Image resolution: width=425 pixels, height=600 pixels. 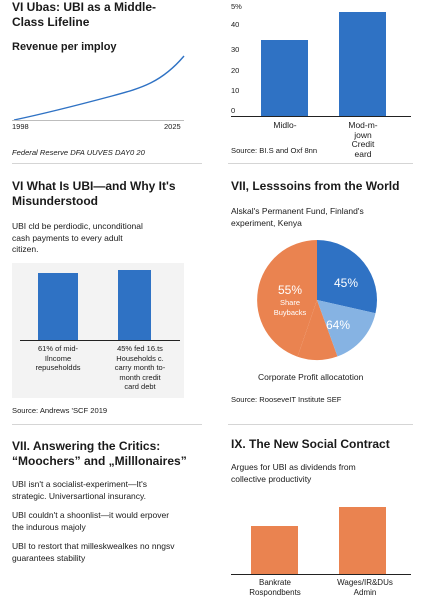 What do you see at coordinates (235, 49) in the screenshot?
I see `y-tick: 30` at bounding box center [235, 49].